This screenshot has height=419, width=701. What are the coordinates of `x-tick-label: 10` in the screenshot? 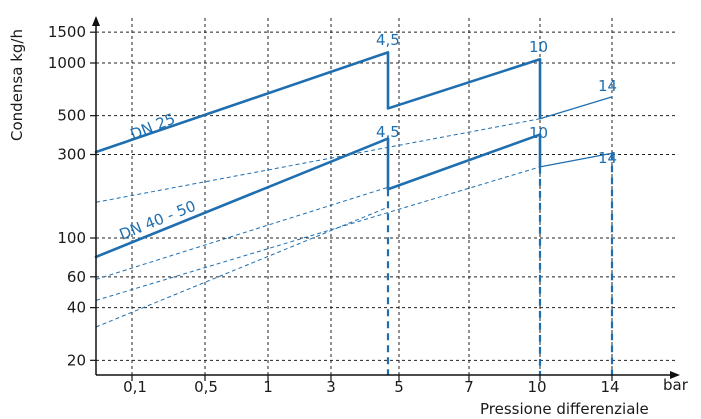 It's located at (536, 387).